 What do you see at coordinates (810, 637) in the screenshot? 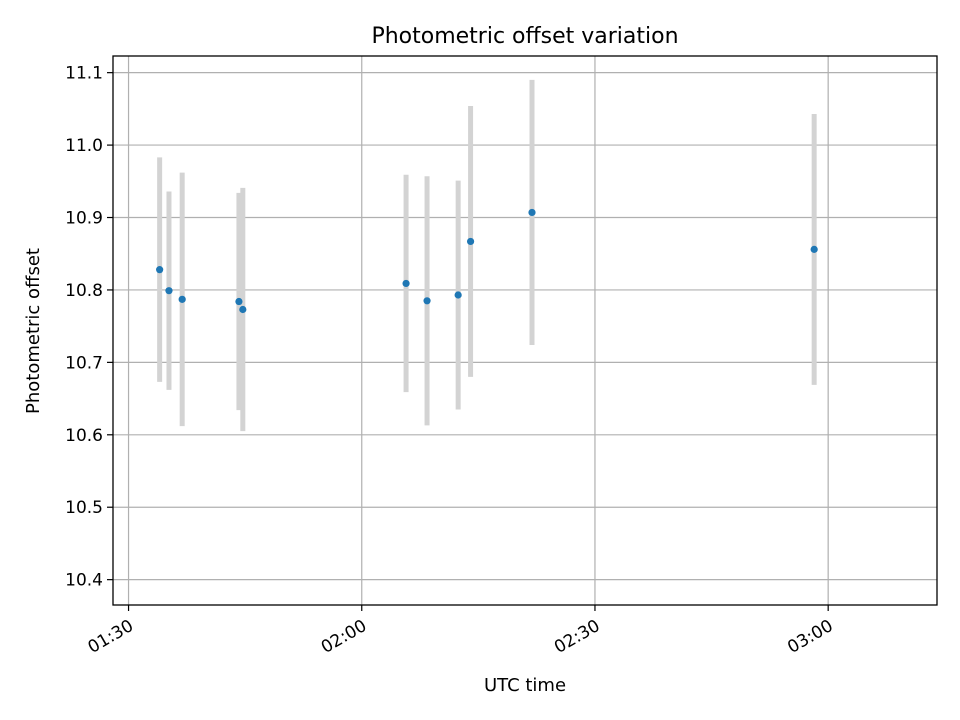
I see `x-tick-label: 03:00` at bounding box center [810, 637].